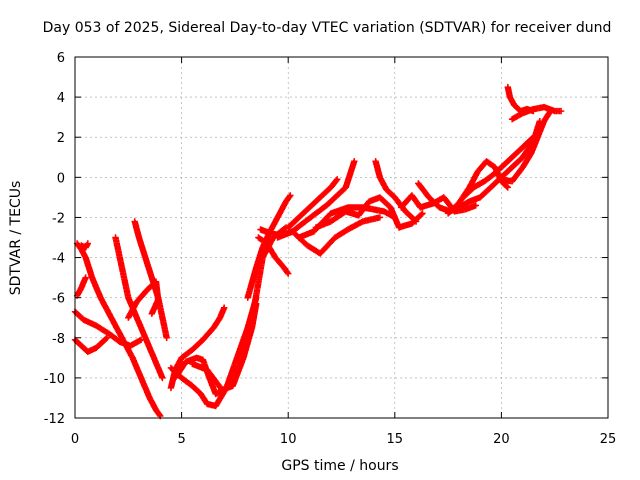  Describe the element at coordinates (61, 98) in the screenshot. I see `y-tick-label: 4` at that location.